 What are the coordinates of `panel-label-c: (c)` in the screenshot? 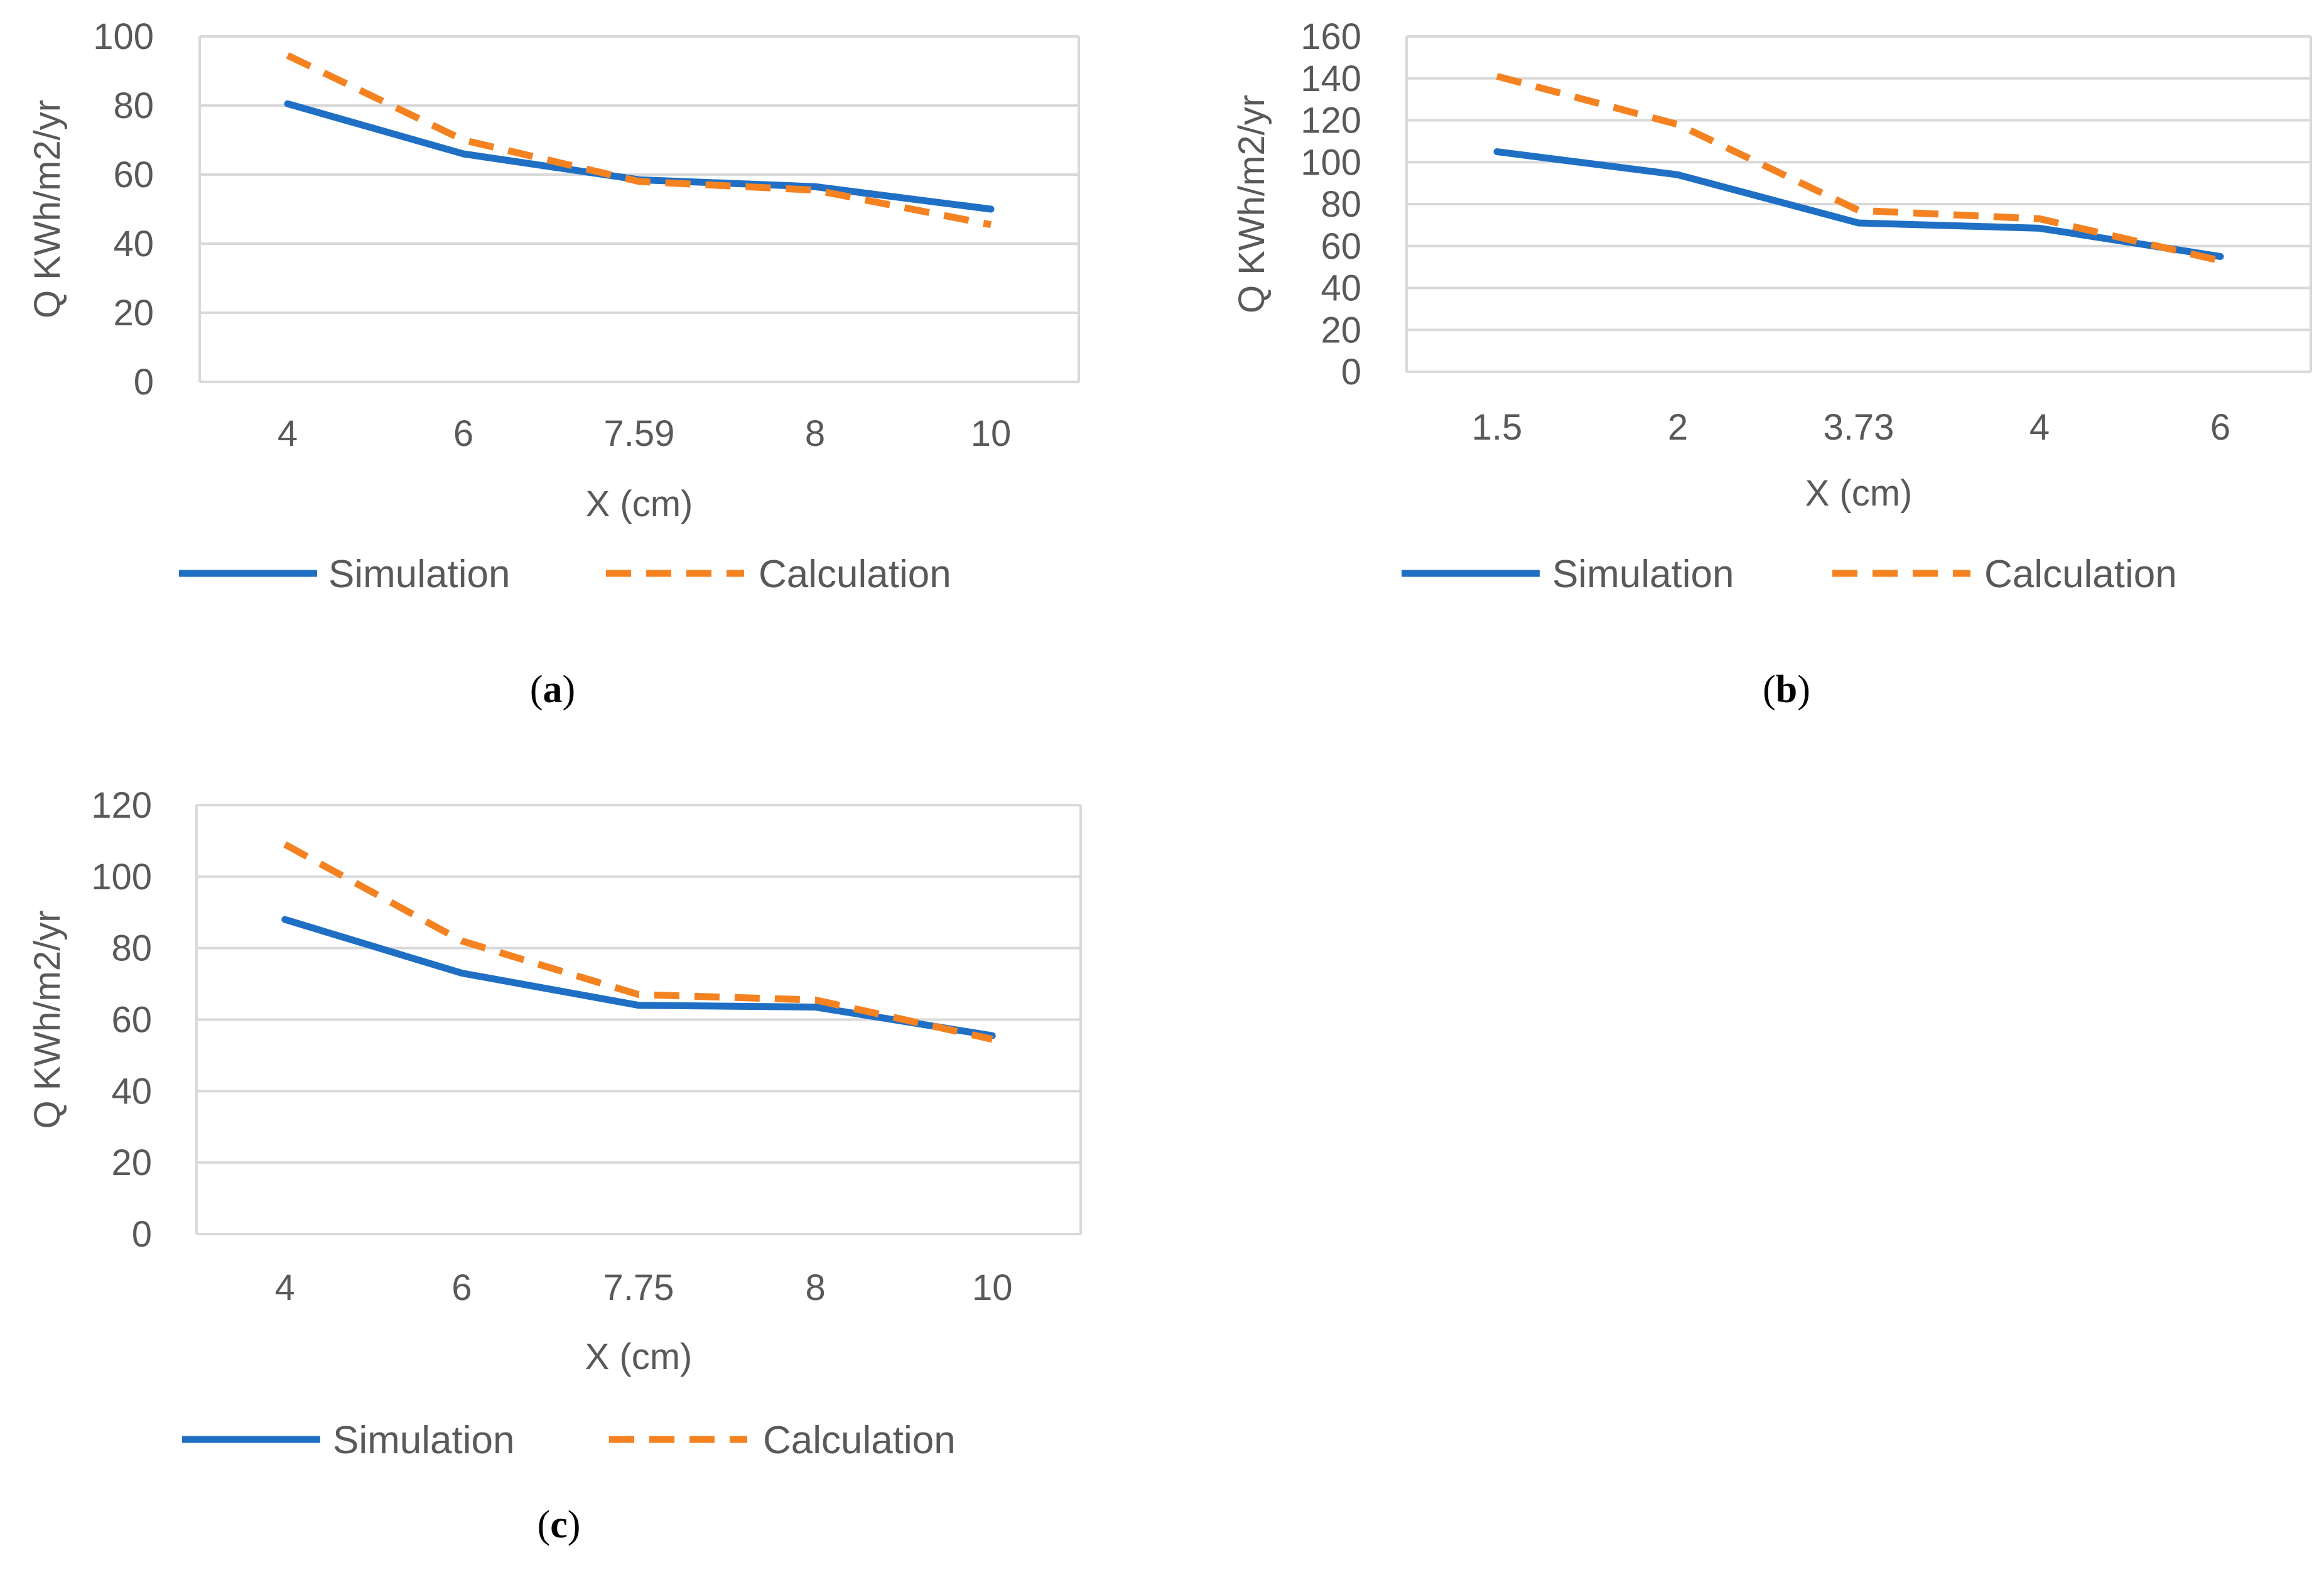 It's located at (559, 1524).